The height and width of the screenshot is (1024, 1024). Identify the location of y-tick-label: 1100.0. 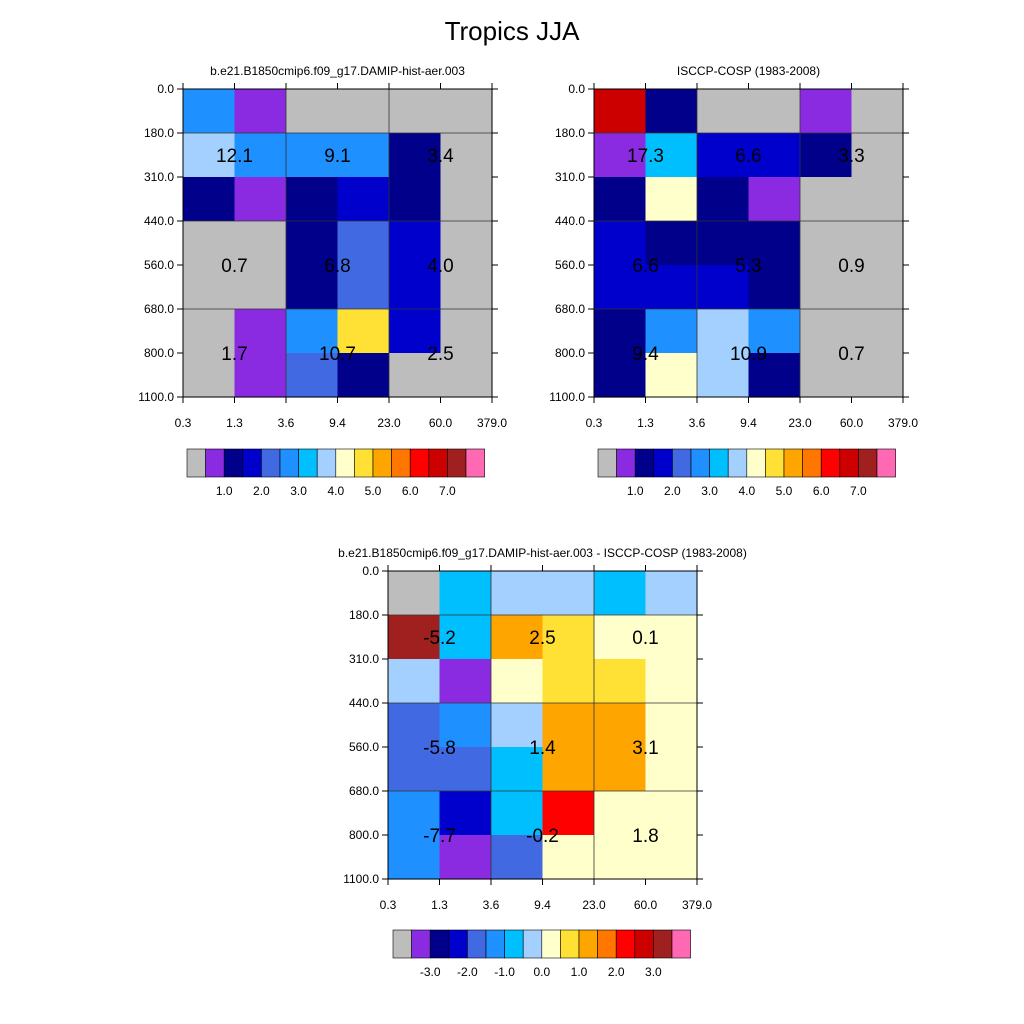
(361, 879).